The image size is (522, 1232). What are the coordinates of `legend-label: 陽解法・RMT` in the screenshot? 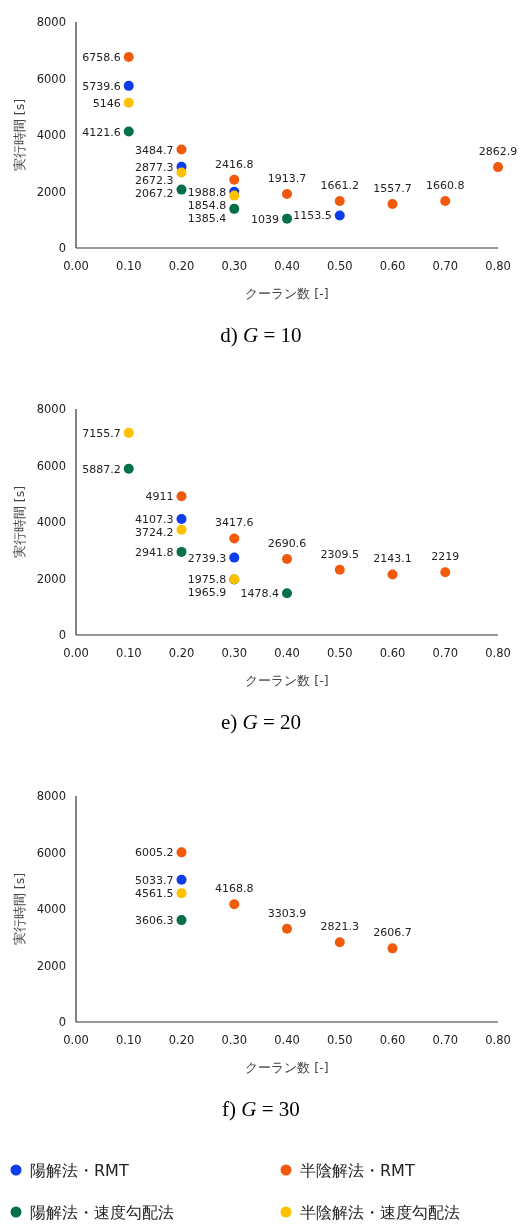 It's located at (79, 1170).